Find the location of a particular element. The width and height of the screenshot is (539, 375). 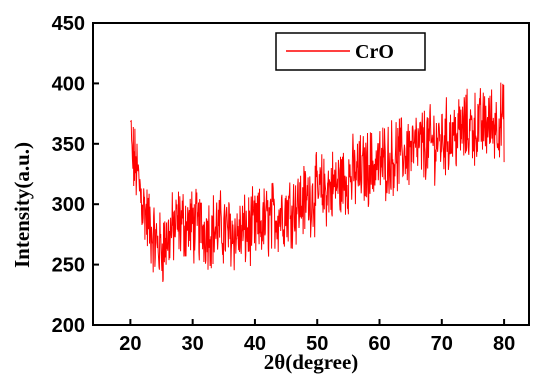

y-tick-label: 400 is located at coordinates (68, 84).